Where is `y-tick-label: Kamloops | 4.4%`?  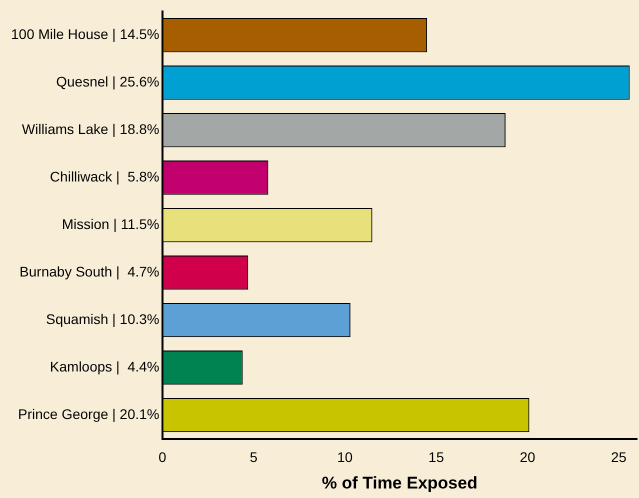
y-tick-label: Kamloops | 4.4% is located at coordinates (105, 366).